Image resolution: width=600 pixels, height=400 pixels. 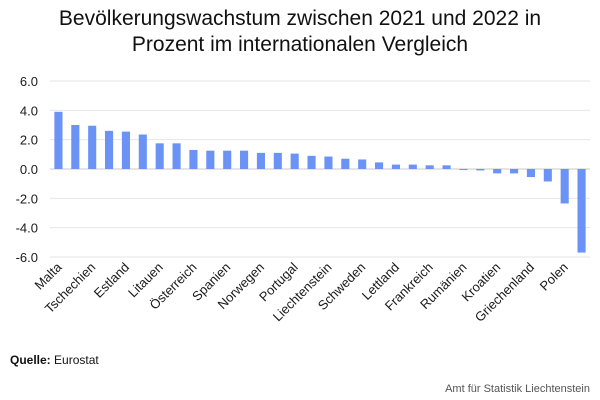 I want to click on chart-title-line-2: Prozent im internationalen Vergleich, so click(x=300, y=44).